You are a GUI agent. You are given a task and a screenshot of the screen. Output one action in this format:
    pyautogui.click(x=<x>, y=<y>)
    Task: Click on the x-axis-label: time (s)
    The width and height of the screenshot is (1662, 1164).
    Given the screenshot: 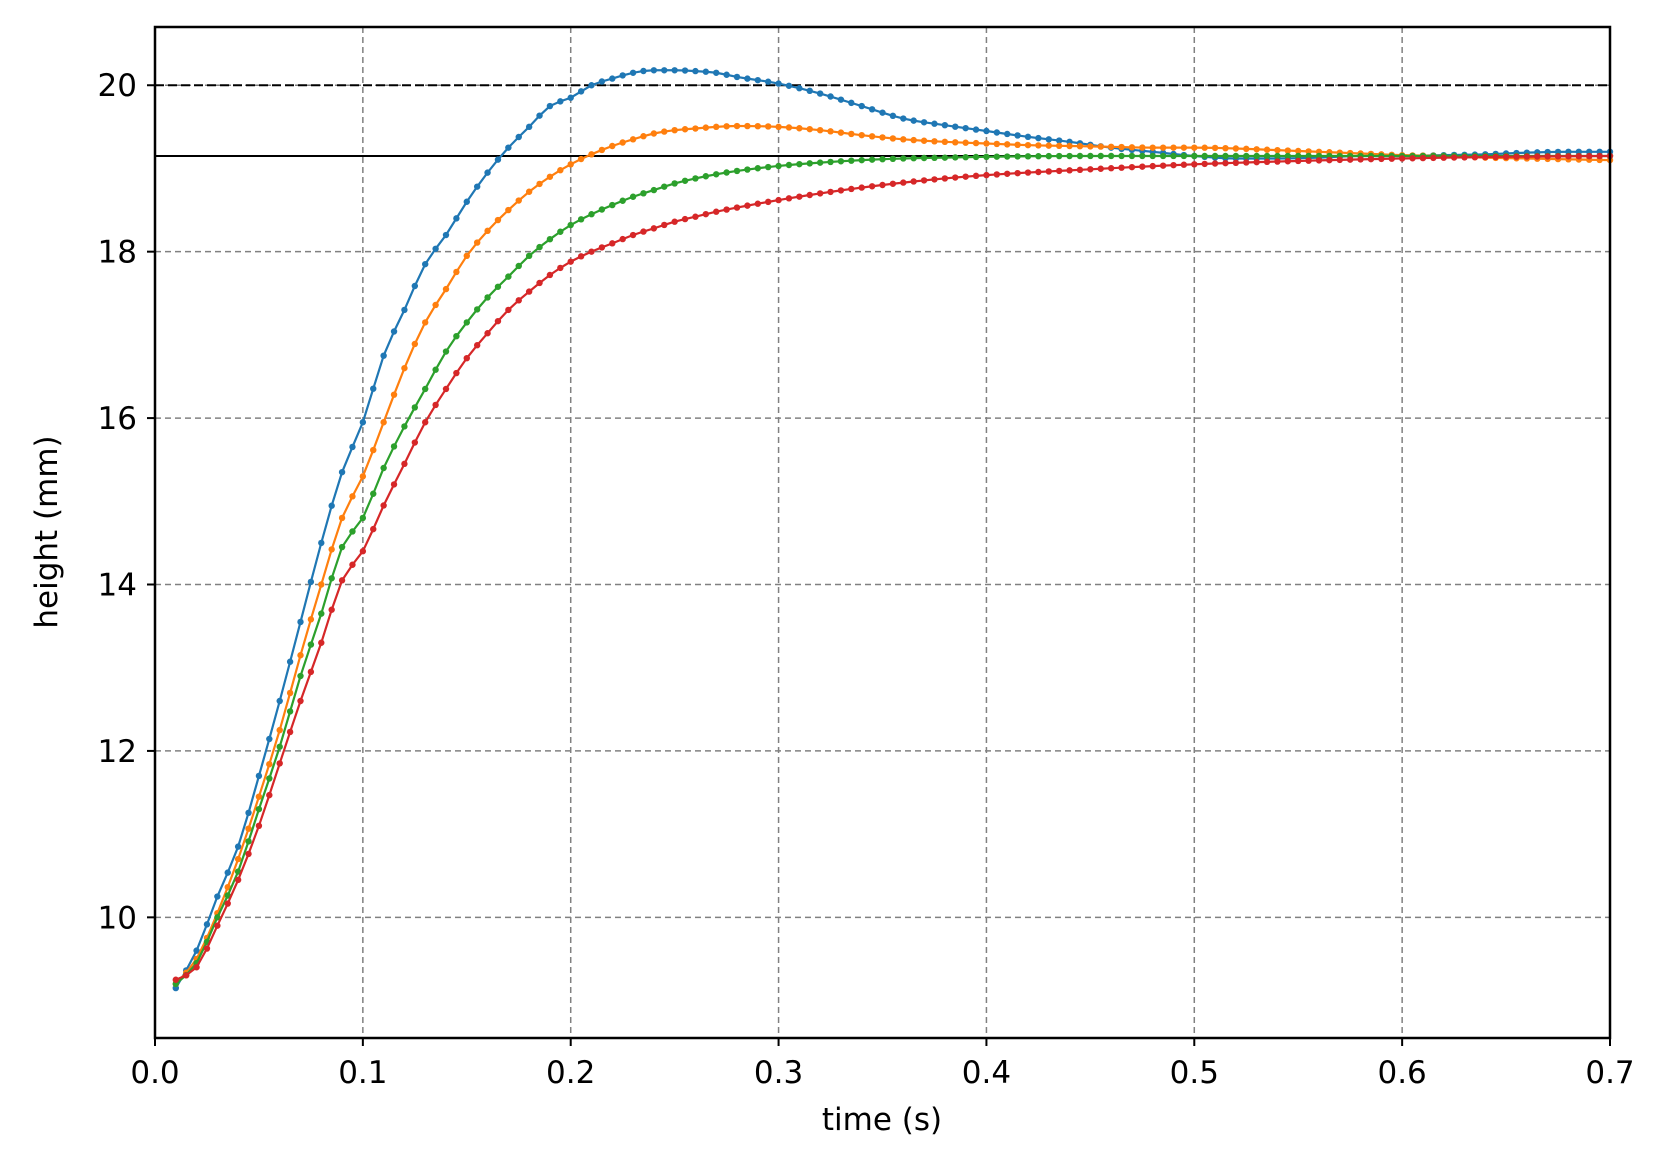 What is the action you would take?
    pyautogui.click(x=882, y=1120)
    